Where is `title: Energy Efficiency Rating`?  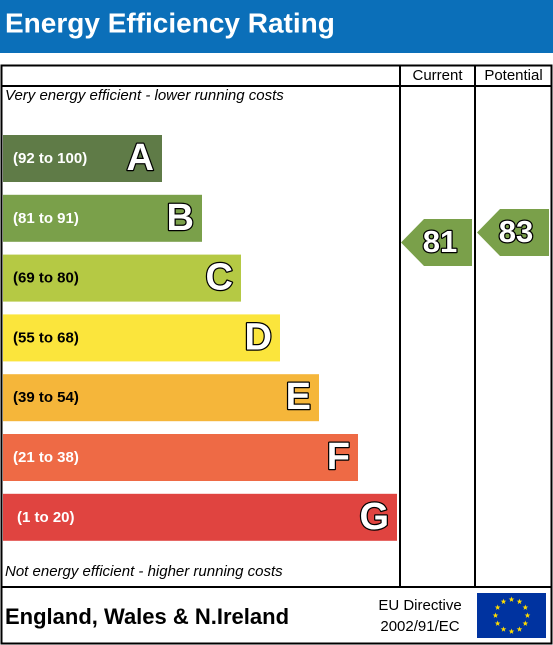 title: Energy Efficiency Rating is located at coordinates (170, 22).